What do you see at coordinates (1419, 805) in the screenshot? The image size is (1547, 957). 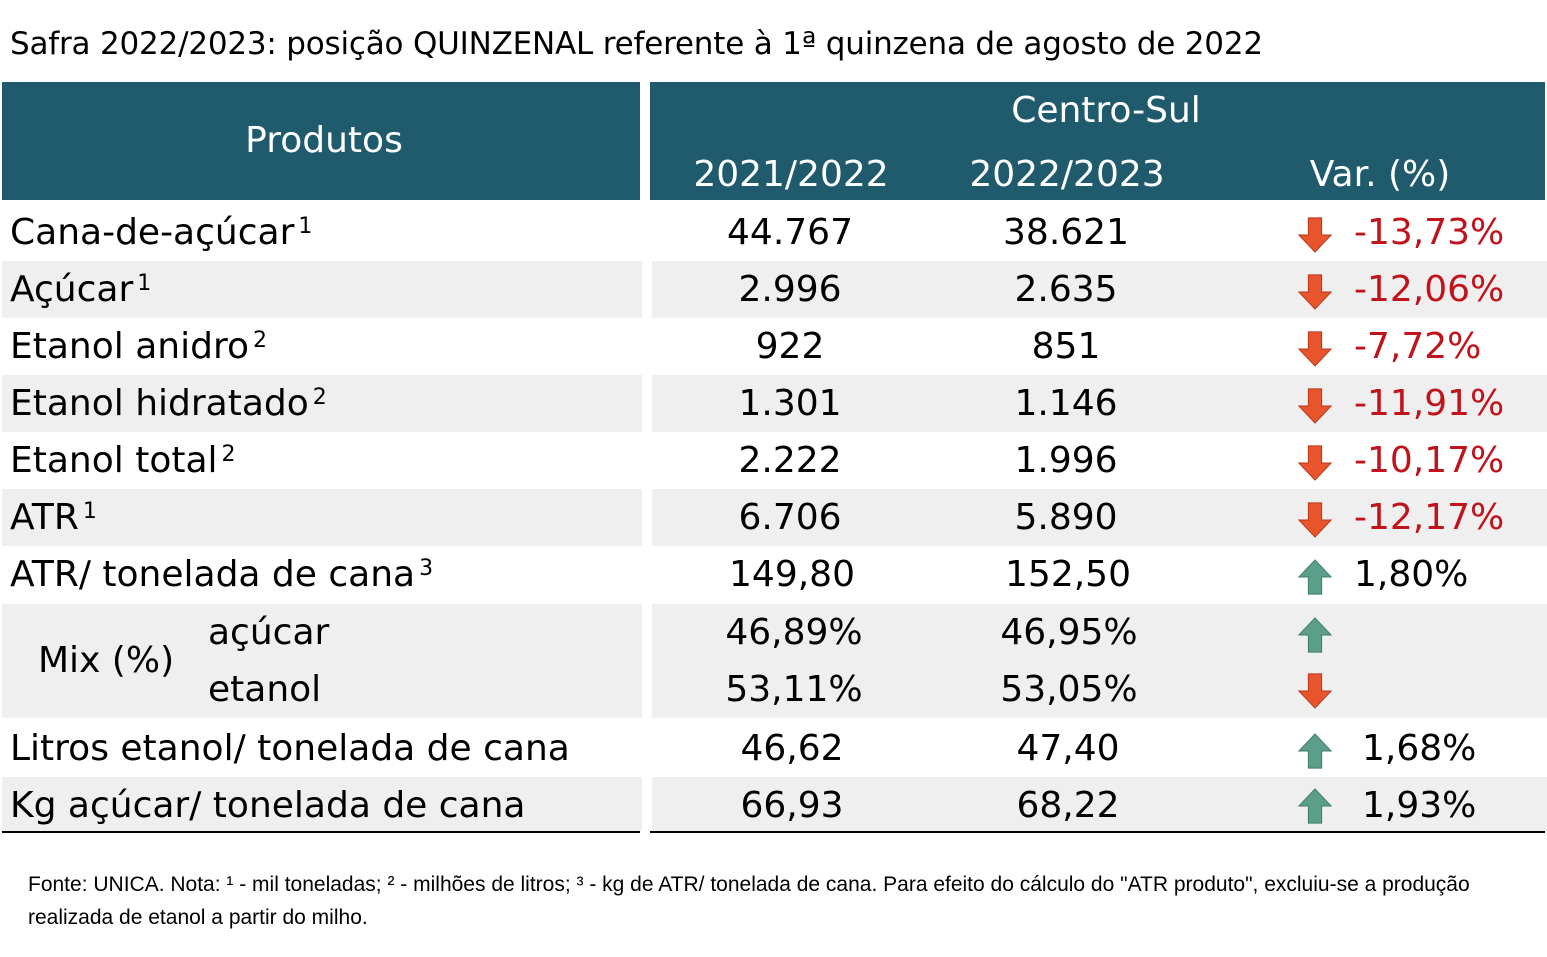 I see `value-var: 1,93%` at bounding box center [1419, 805].